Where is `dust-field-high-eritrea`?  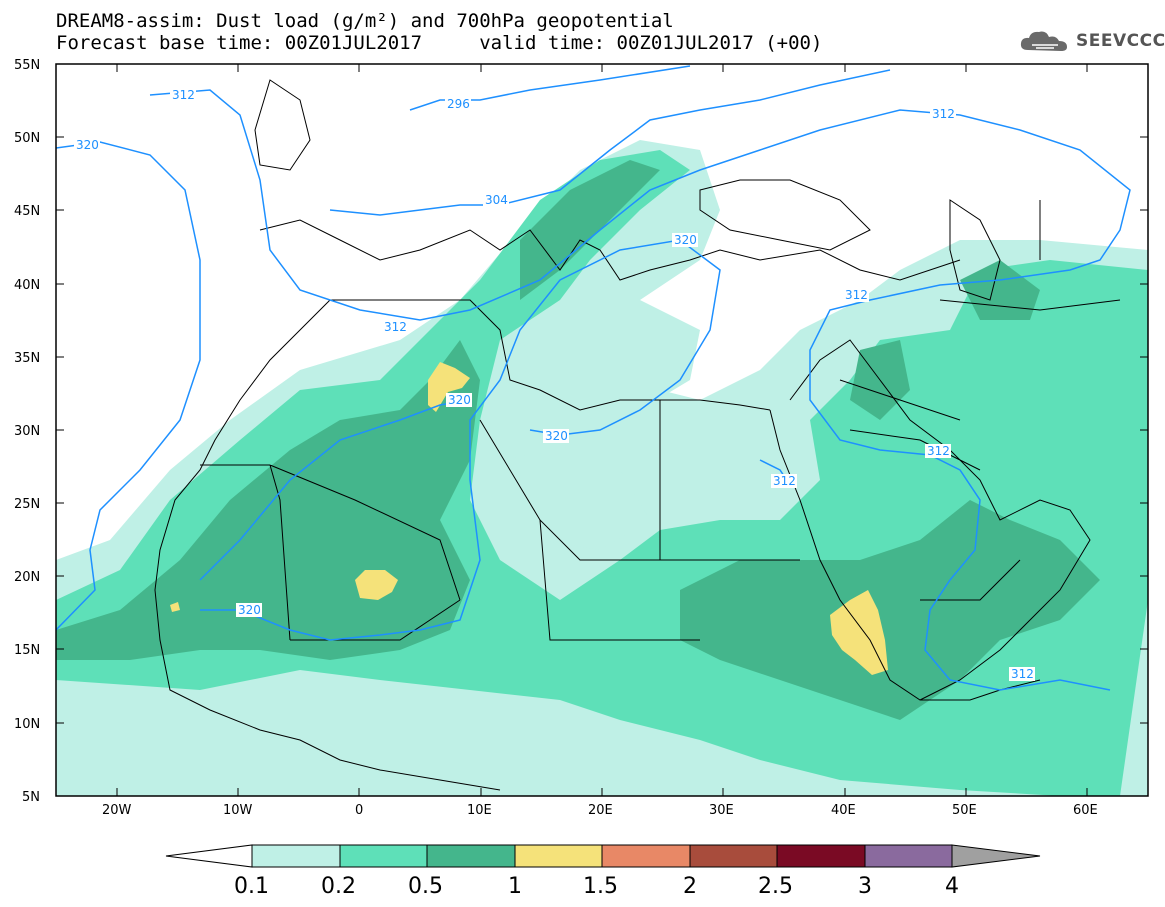 dust-field-high-eritrea is located at coordinates (859, 632).